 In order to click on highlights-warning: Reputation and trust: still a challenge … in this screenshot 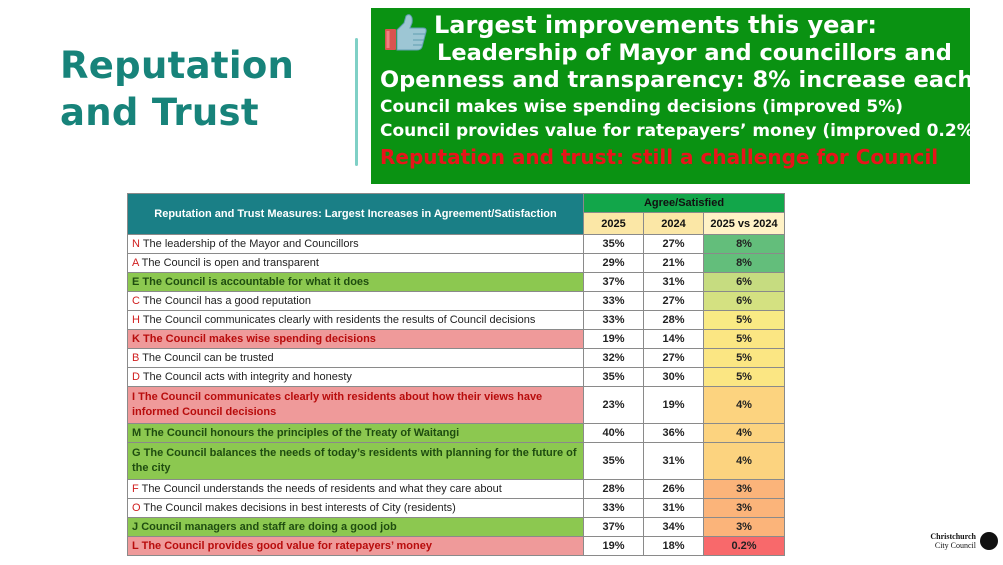, I will do `click(659, 157)`.